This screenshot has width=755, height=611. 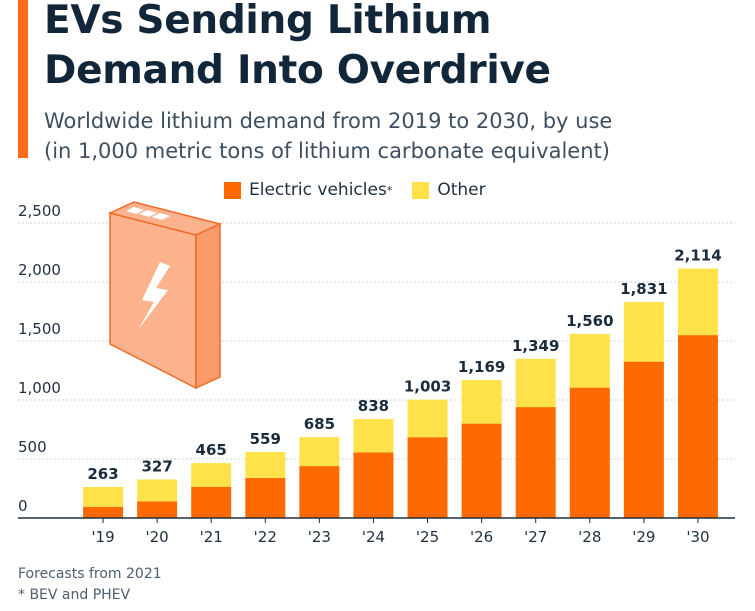 I want to click on total-label-8: 1,349, so click(x=535, y=346).